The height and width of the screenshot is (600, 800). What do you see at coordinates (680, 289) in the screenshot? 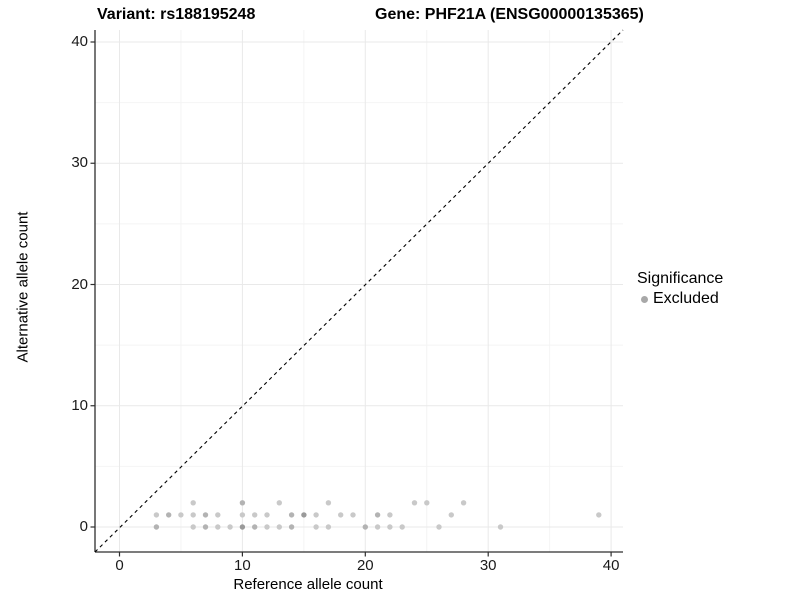
I see `legend: Significance Excluded` at bounding box center [680, 289].